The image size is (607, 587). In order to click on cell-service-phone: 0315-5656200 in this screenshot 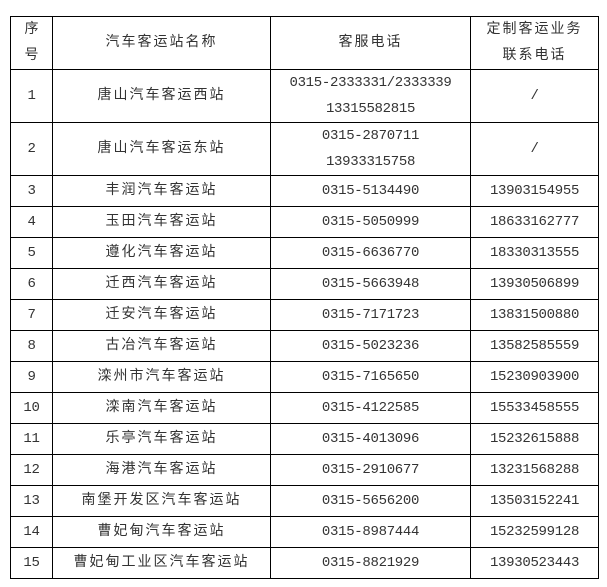, I will do `click(370, 501)`.